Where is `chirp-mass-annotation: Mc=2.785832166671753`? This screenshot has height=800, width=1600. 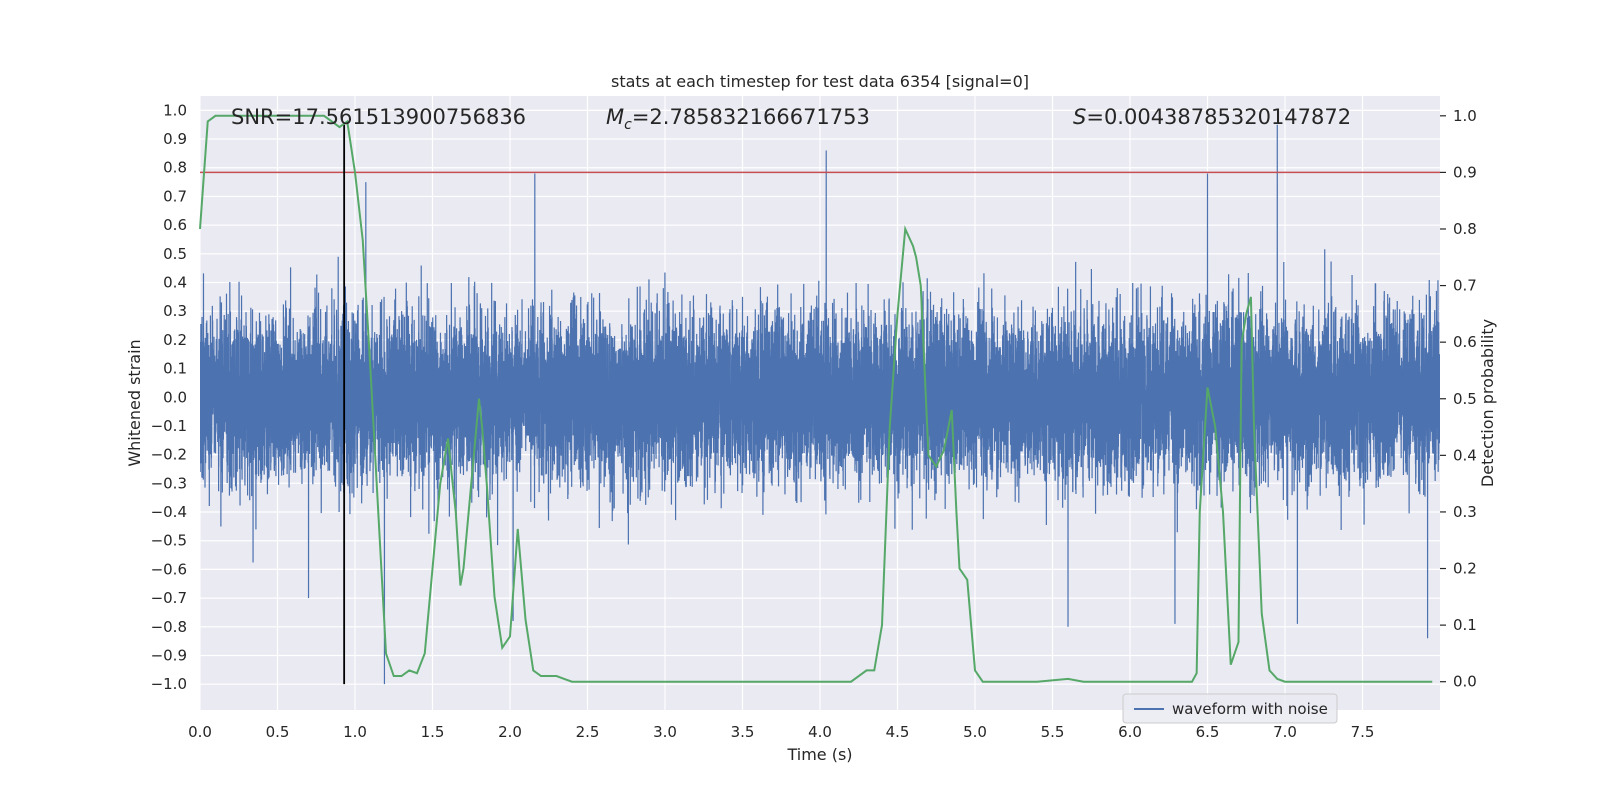
chirp-mass-annotation: Mc=2.785832166671753 is located at coordinates (738, 119).